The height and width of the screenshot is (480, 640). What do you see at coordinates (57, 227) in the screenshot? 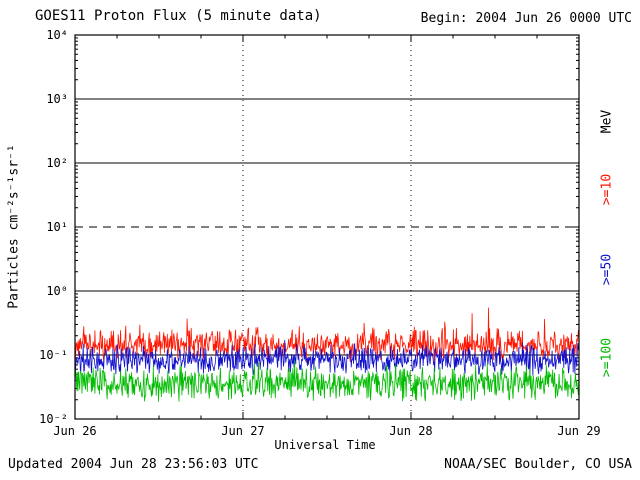
I see `y-tick-1e1: 10¹` at bounding box center [57, 227].